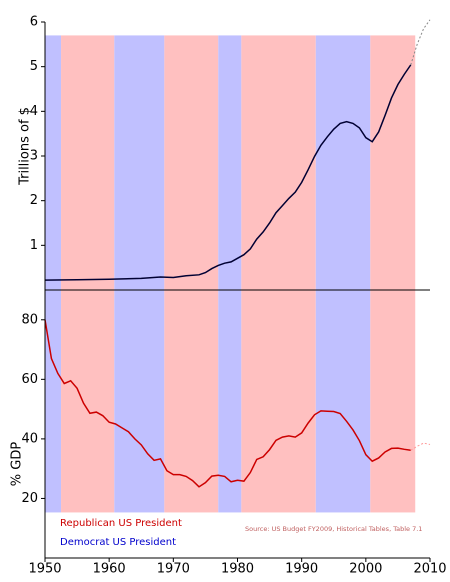 The image size is (450, 582). I want to click on x-tick-label: 1960, so click(109, 569).